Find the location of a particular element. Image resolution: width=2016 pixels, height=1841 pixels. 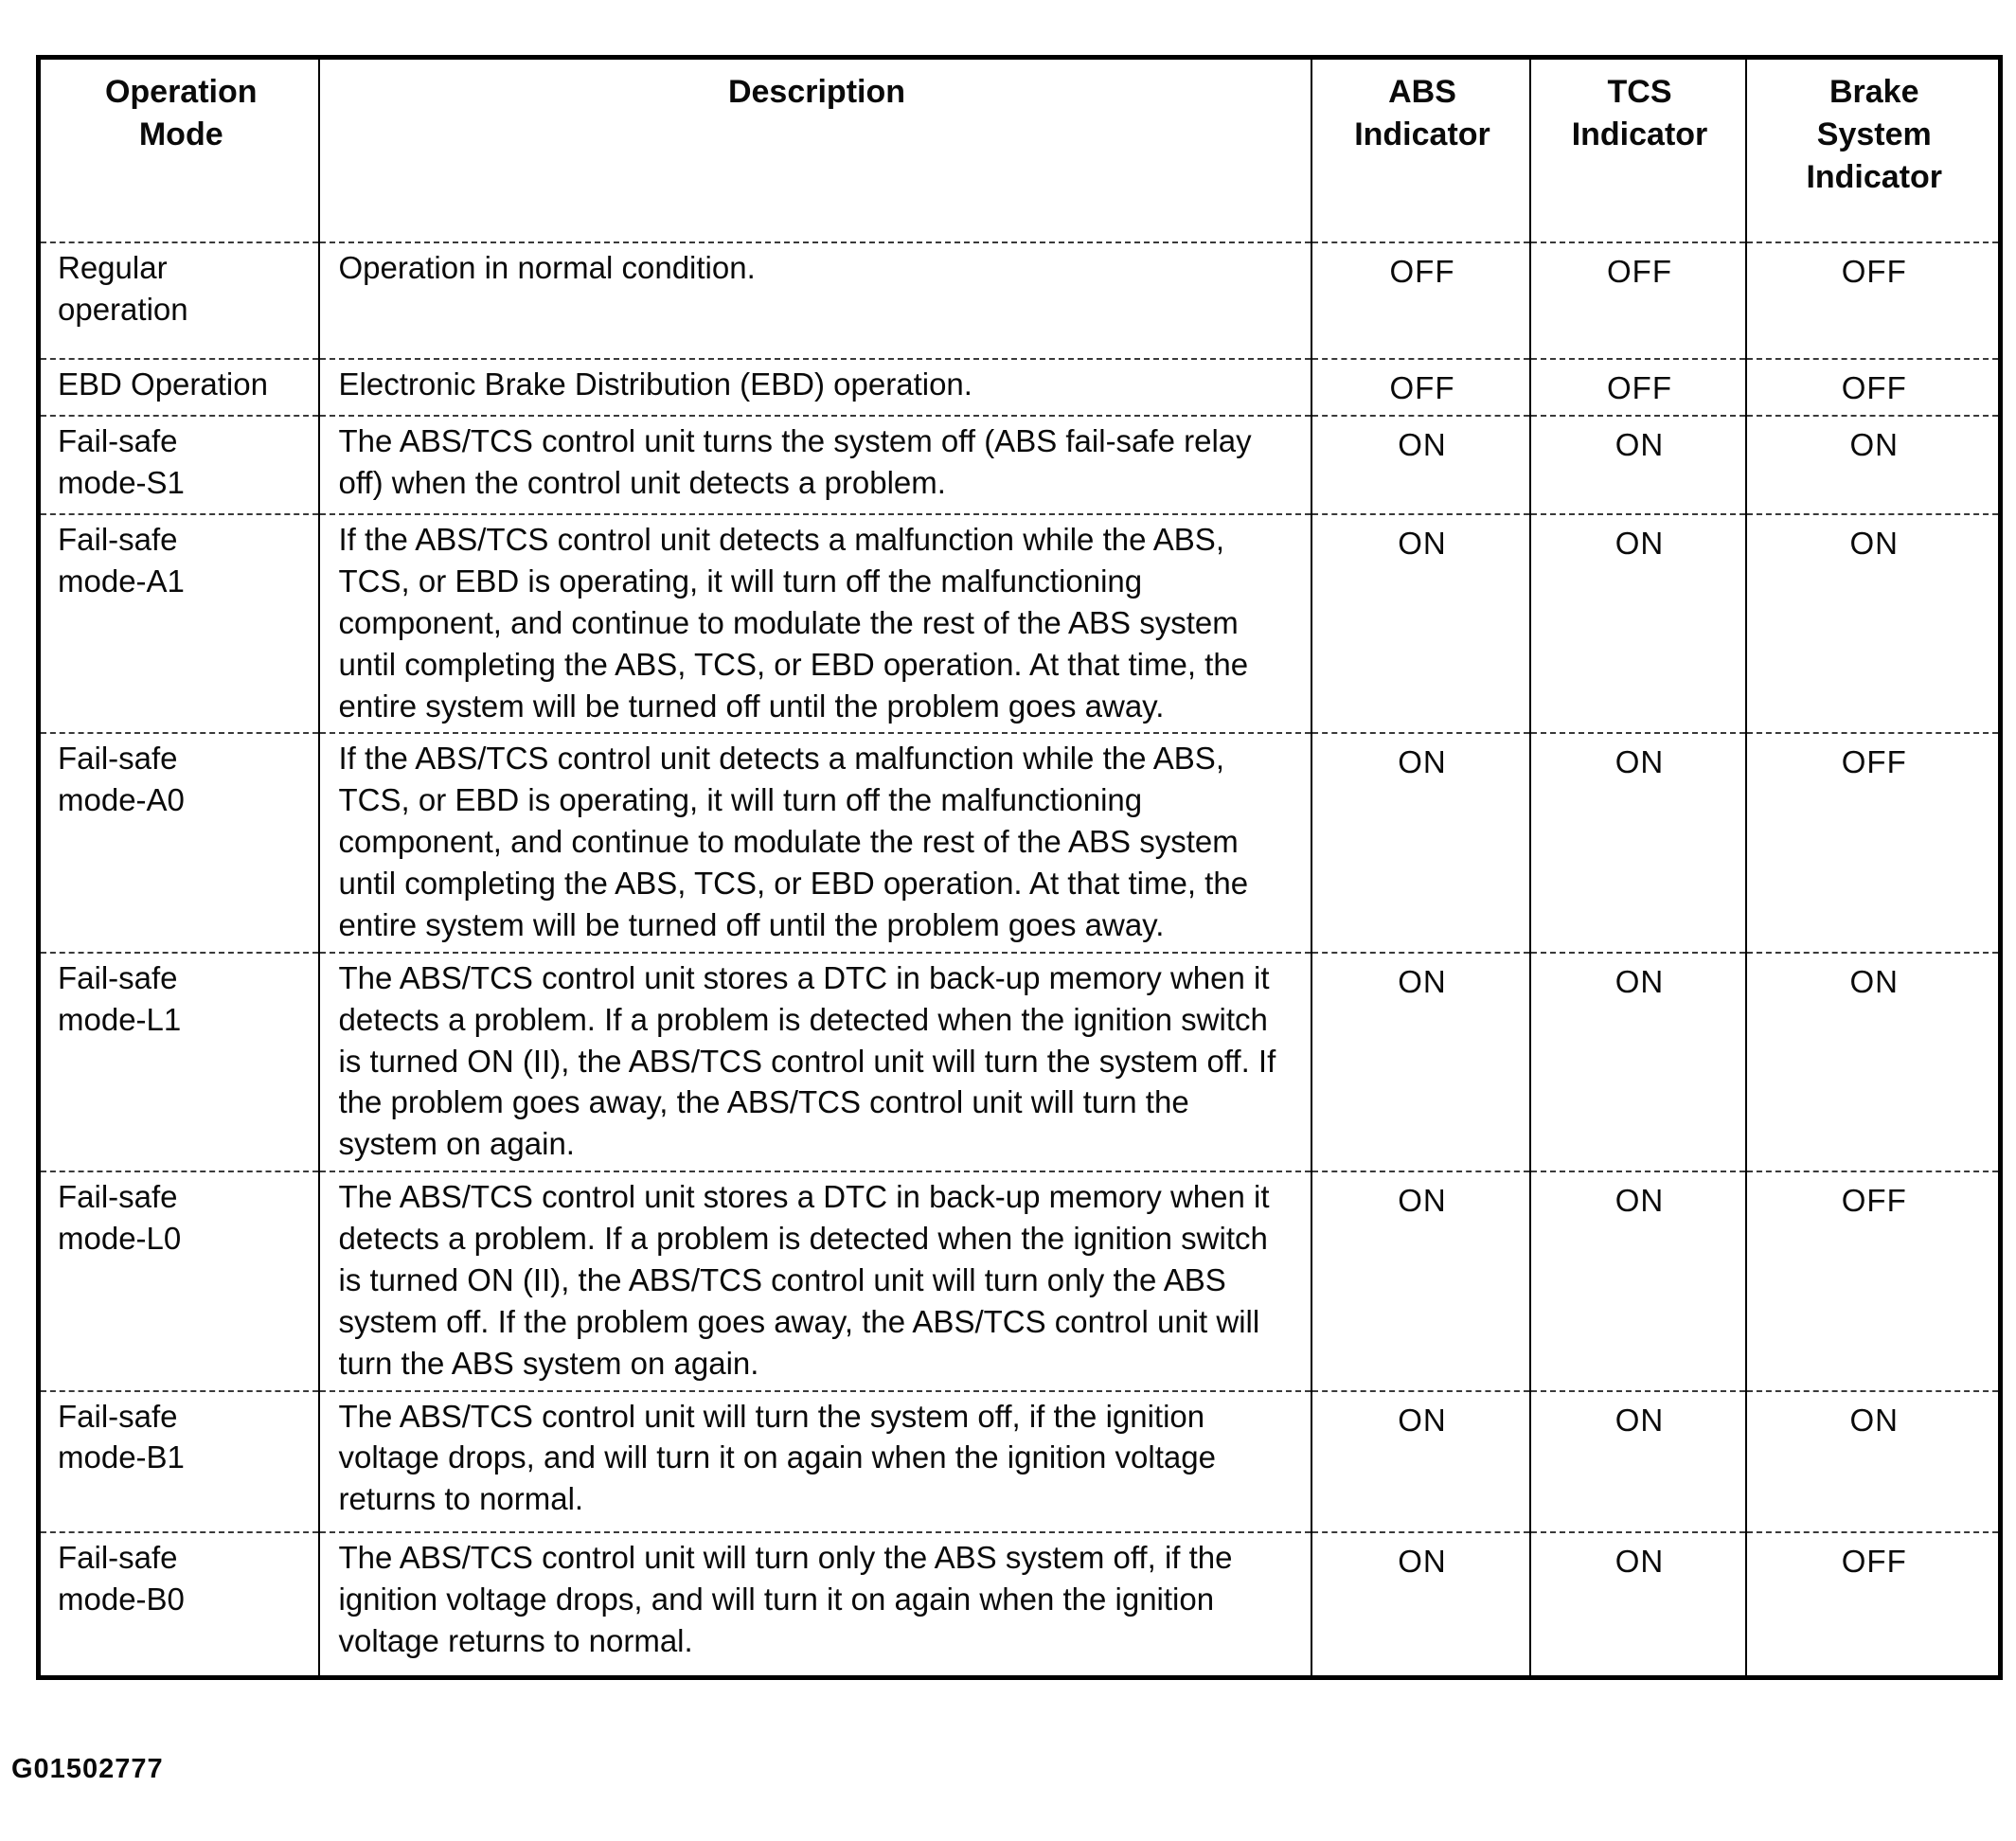

operation-mode-cell: Regular operation is located at coordinates (178, 300).